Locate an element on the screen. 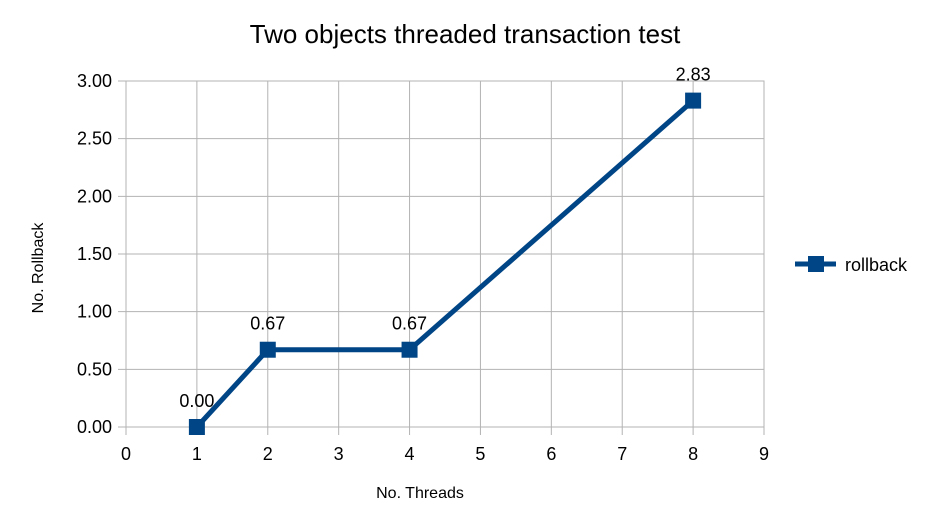 This screenshot has height=520, width=925. x-tick-label: 4 is located at coordinates (410, 454).